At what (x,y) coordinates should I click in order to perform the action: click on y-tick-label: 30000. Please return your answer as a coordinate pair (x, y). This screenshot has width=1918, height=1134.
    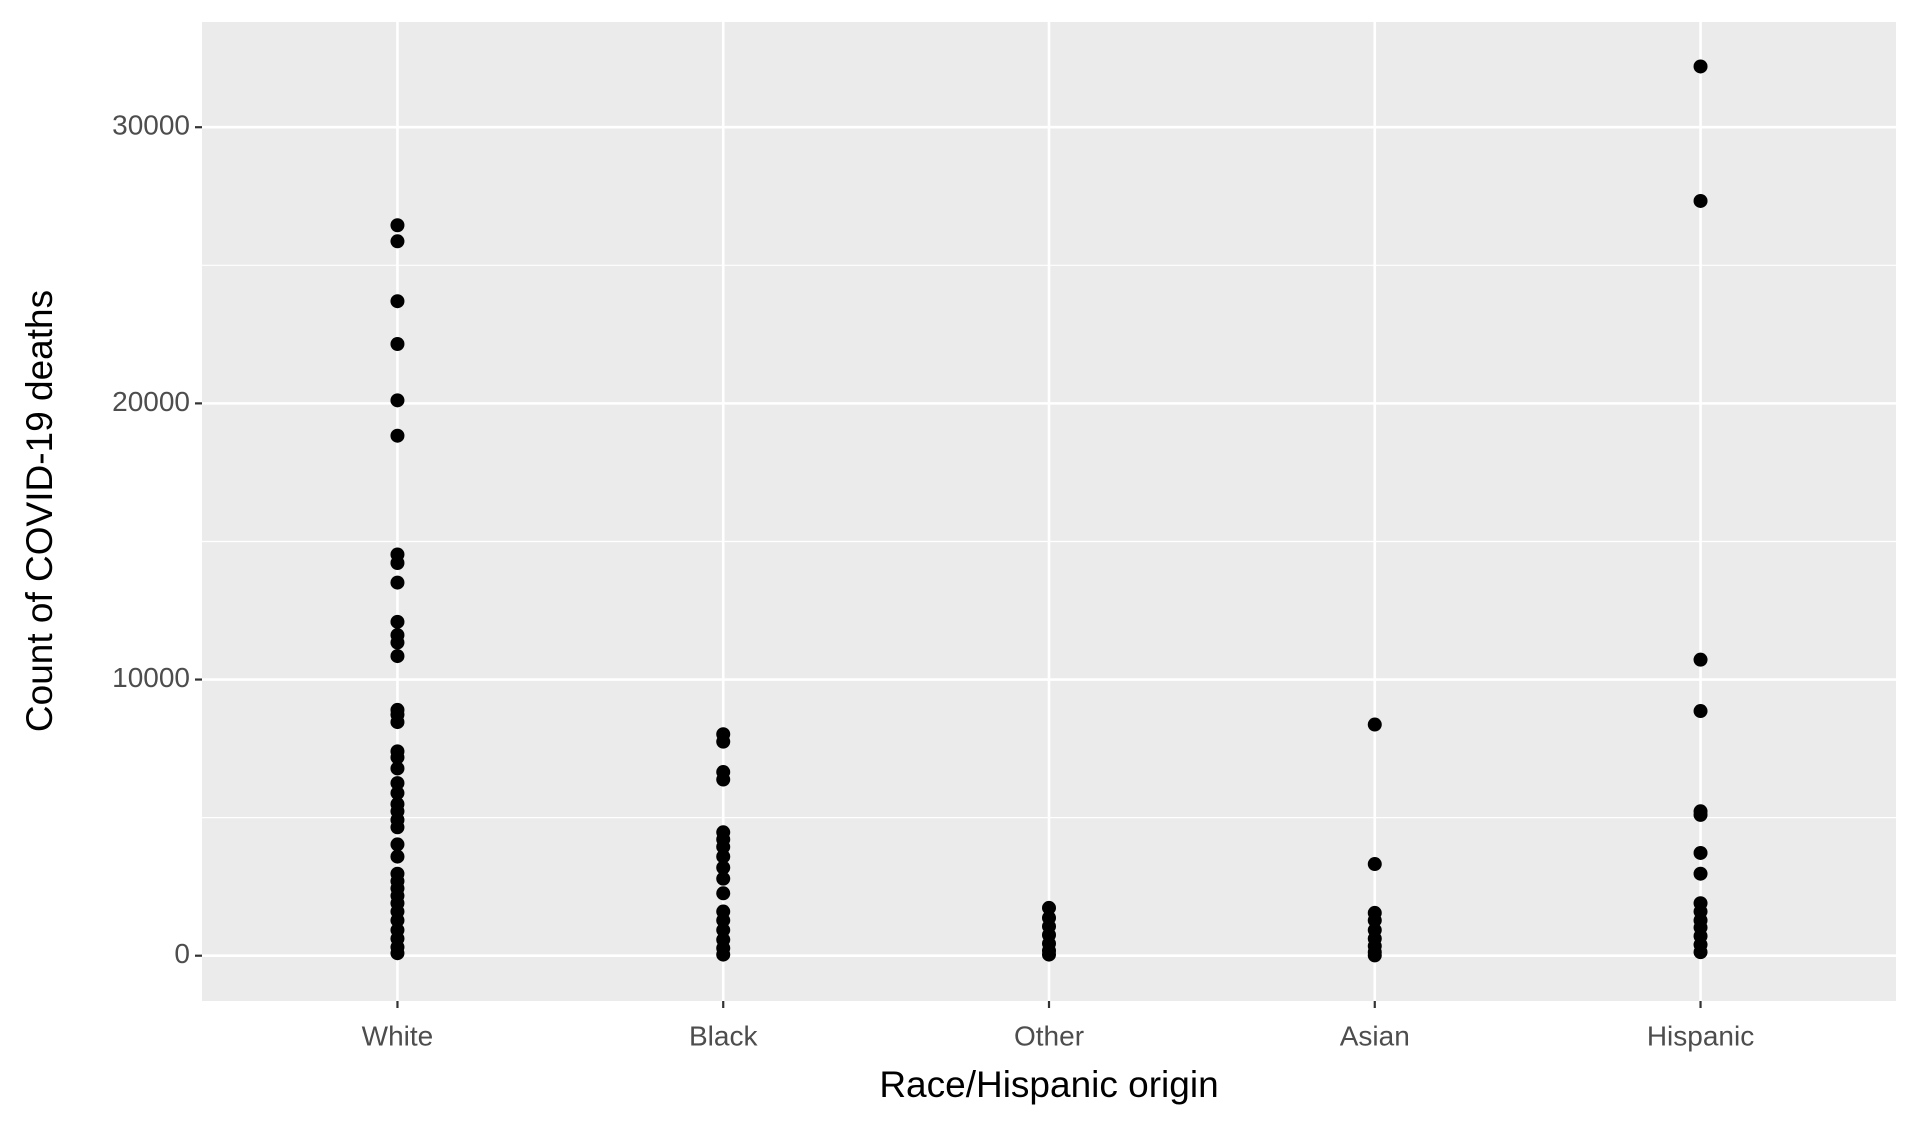
    Looking at the image, I should click on (151, 125).